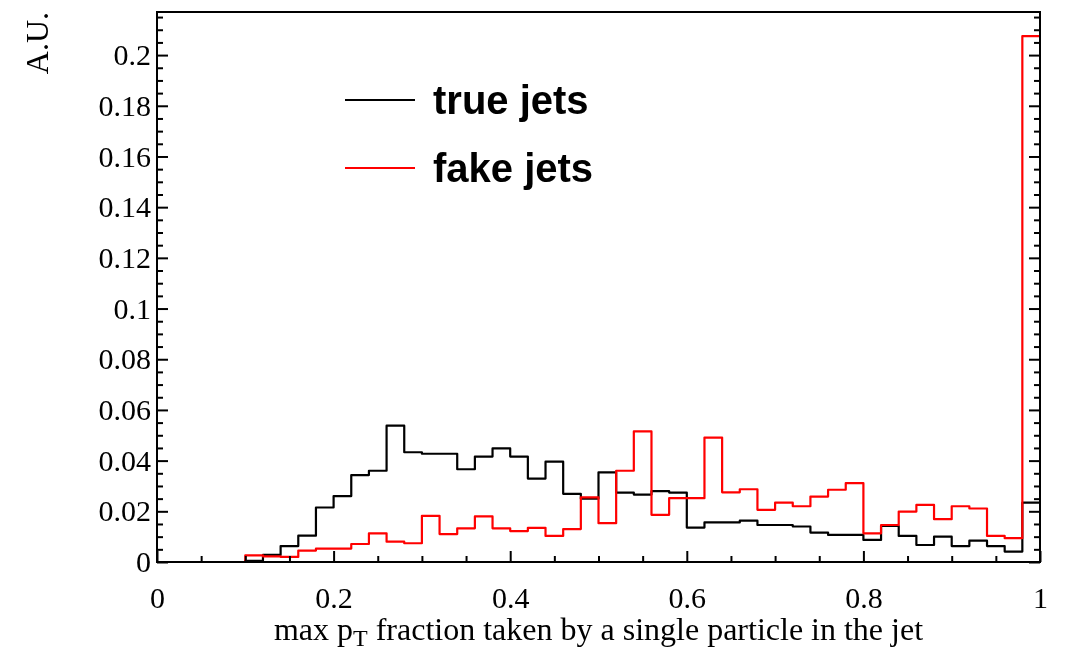 This screenshot has width=1074, height=671. Describe the element at coordinates (687, 597) in the screenshot. I see `x-tick-label: 0.6` at that location.